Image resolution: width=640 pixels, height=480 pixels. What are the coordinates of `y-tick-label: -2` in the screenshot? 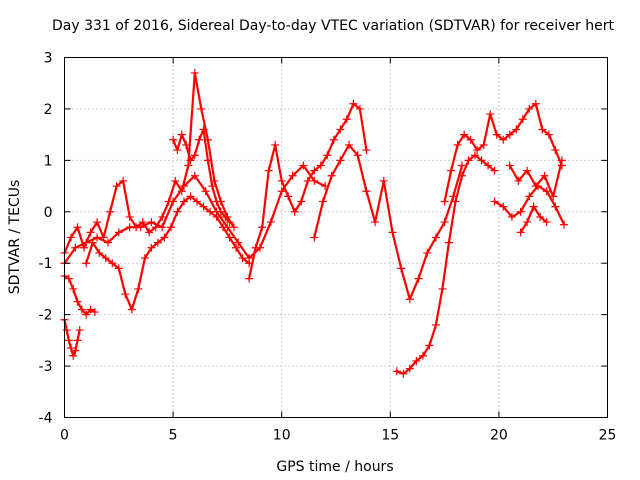 It's located at (46, 316).